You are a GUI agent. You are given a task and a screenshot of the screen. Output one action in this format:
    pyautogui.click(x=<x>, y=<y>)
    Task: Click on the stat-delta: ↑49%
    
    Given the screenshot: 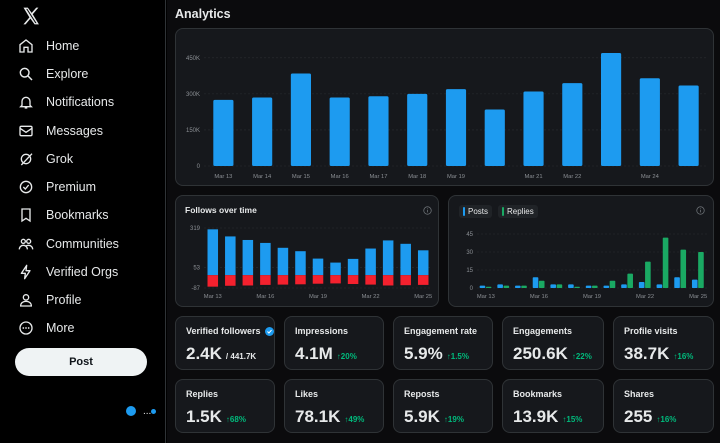 What is the action you would take?
    pyautogui.click(x=354, y=419)
    